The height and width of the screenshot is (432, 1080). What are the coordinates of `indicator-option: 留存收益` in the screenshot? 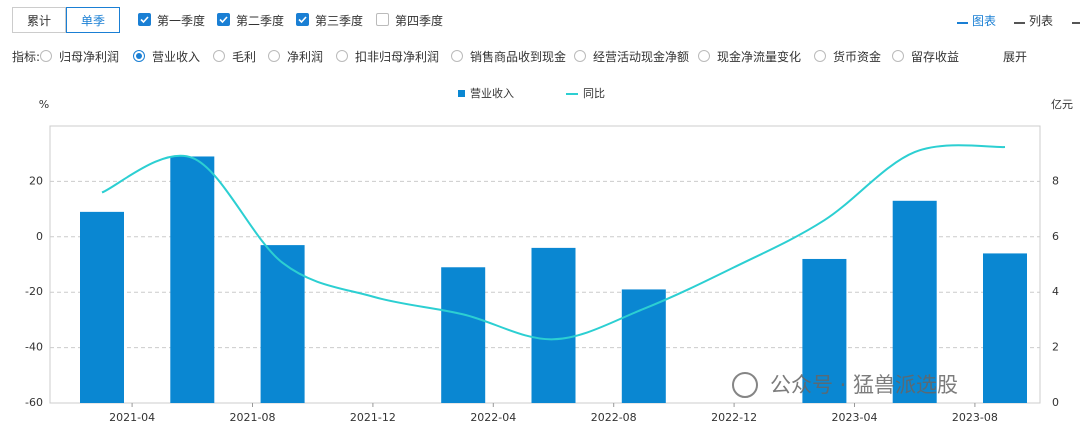 It's located at (935, 57).